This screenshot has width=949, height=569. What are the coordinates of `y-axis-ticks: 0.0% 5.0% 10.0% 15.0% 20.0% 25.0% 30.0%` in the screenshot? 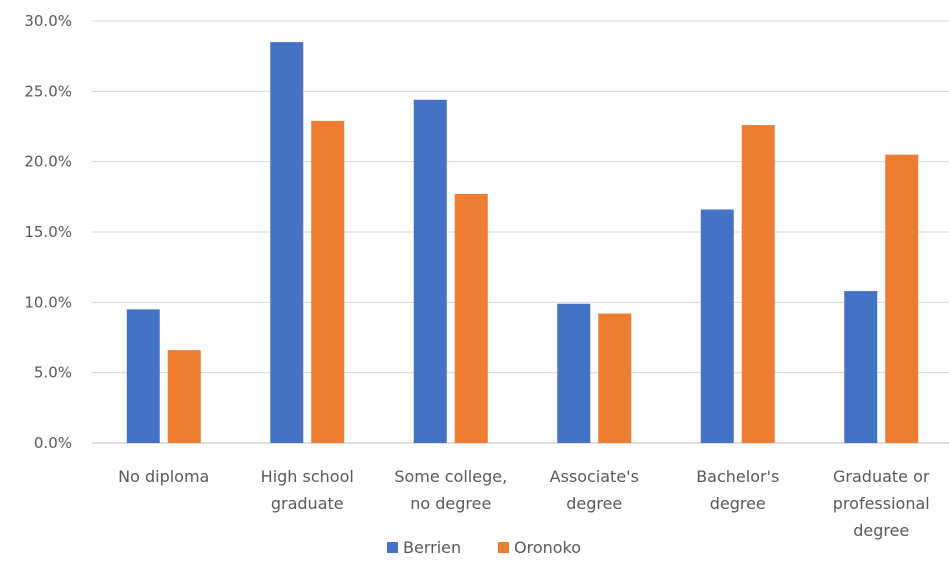 It's located at (48, 232).